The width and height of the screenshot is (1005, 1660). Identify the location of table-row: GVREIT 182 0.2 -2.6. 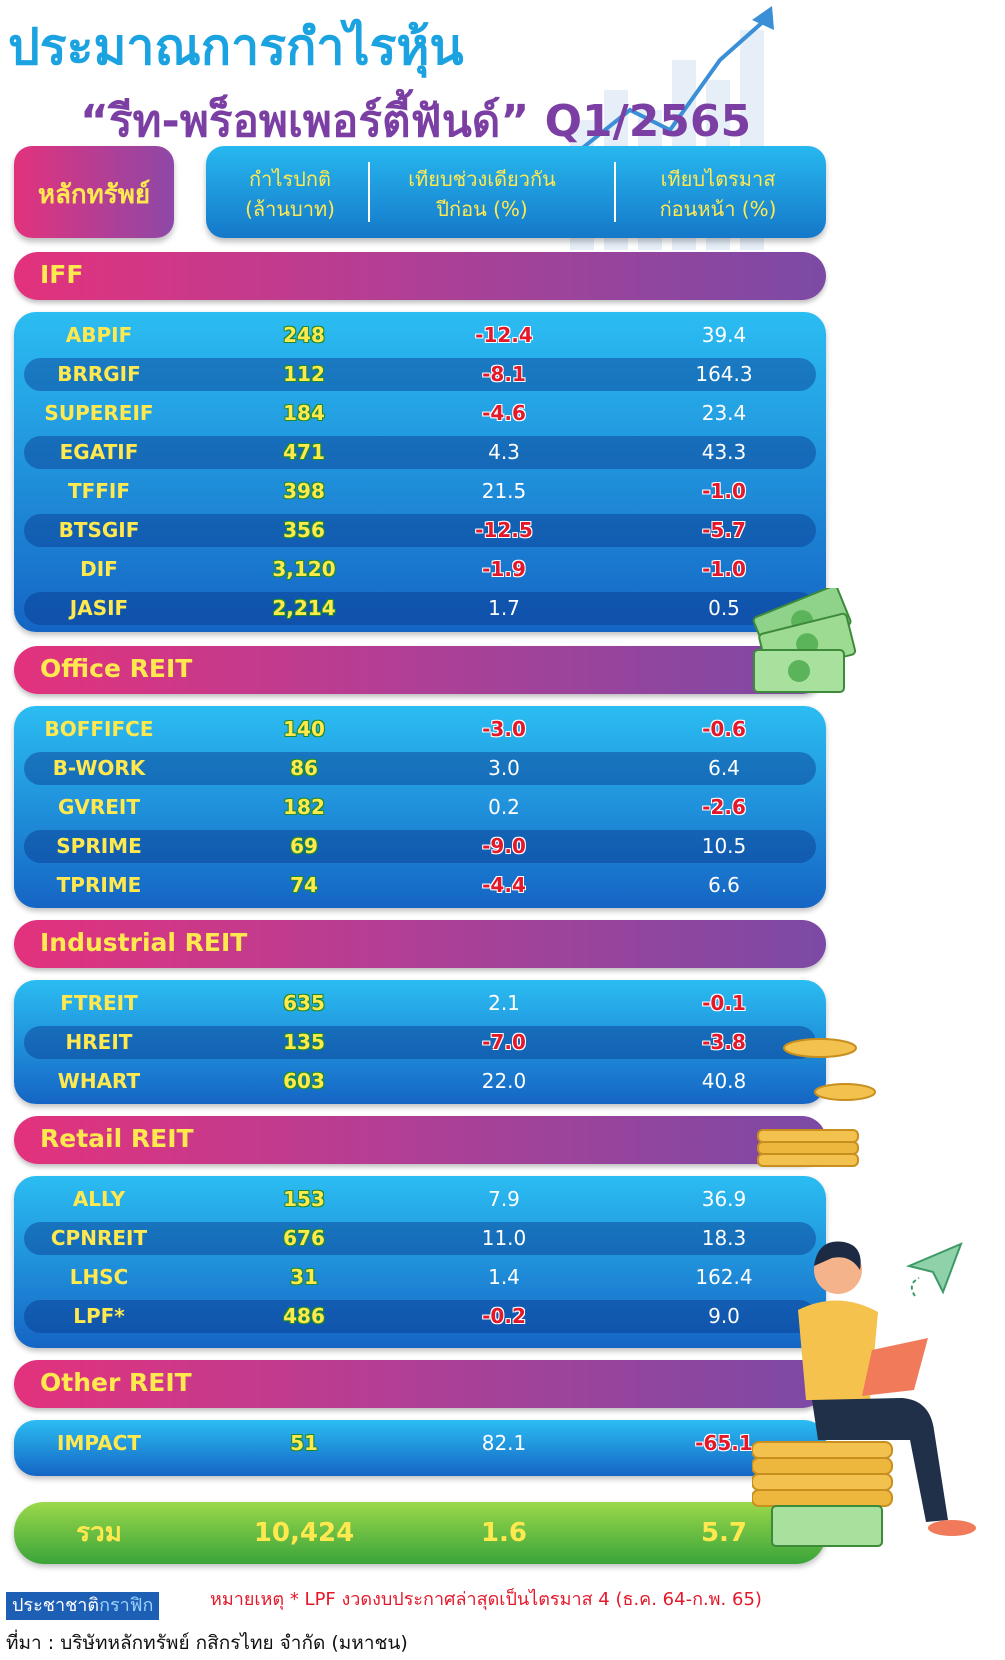
(420, 807).